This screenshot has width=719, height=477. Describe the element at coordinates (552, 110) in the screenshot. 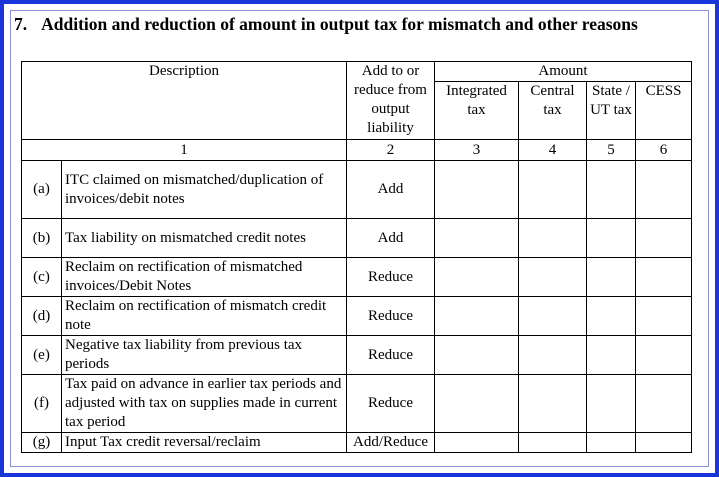

I see `header-central-tax: Central tax` at that location.